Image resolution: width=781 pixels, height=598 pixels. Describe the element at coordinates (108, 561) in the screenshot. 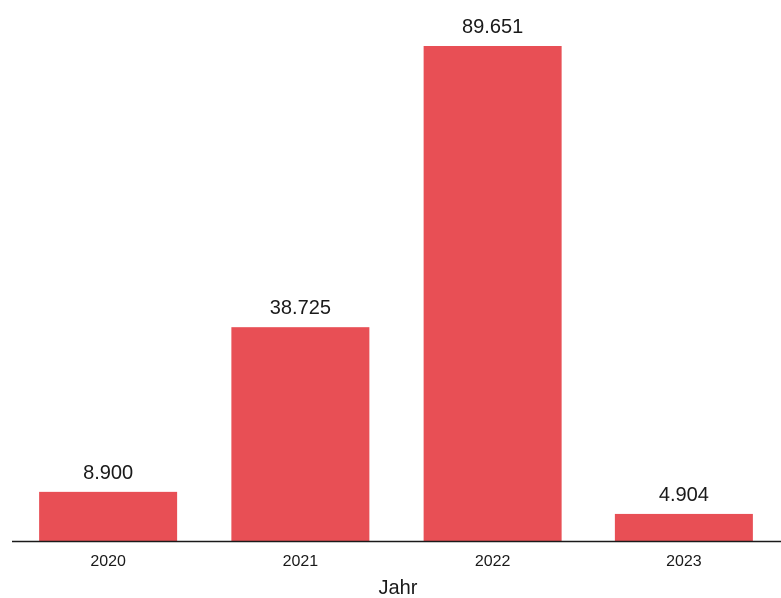

I see `x-tick-label-2020: 2020` at that location.